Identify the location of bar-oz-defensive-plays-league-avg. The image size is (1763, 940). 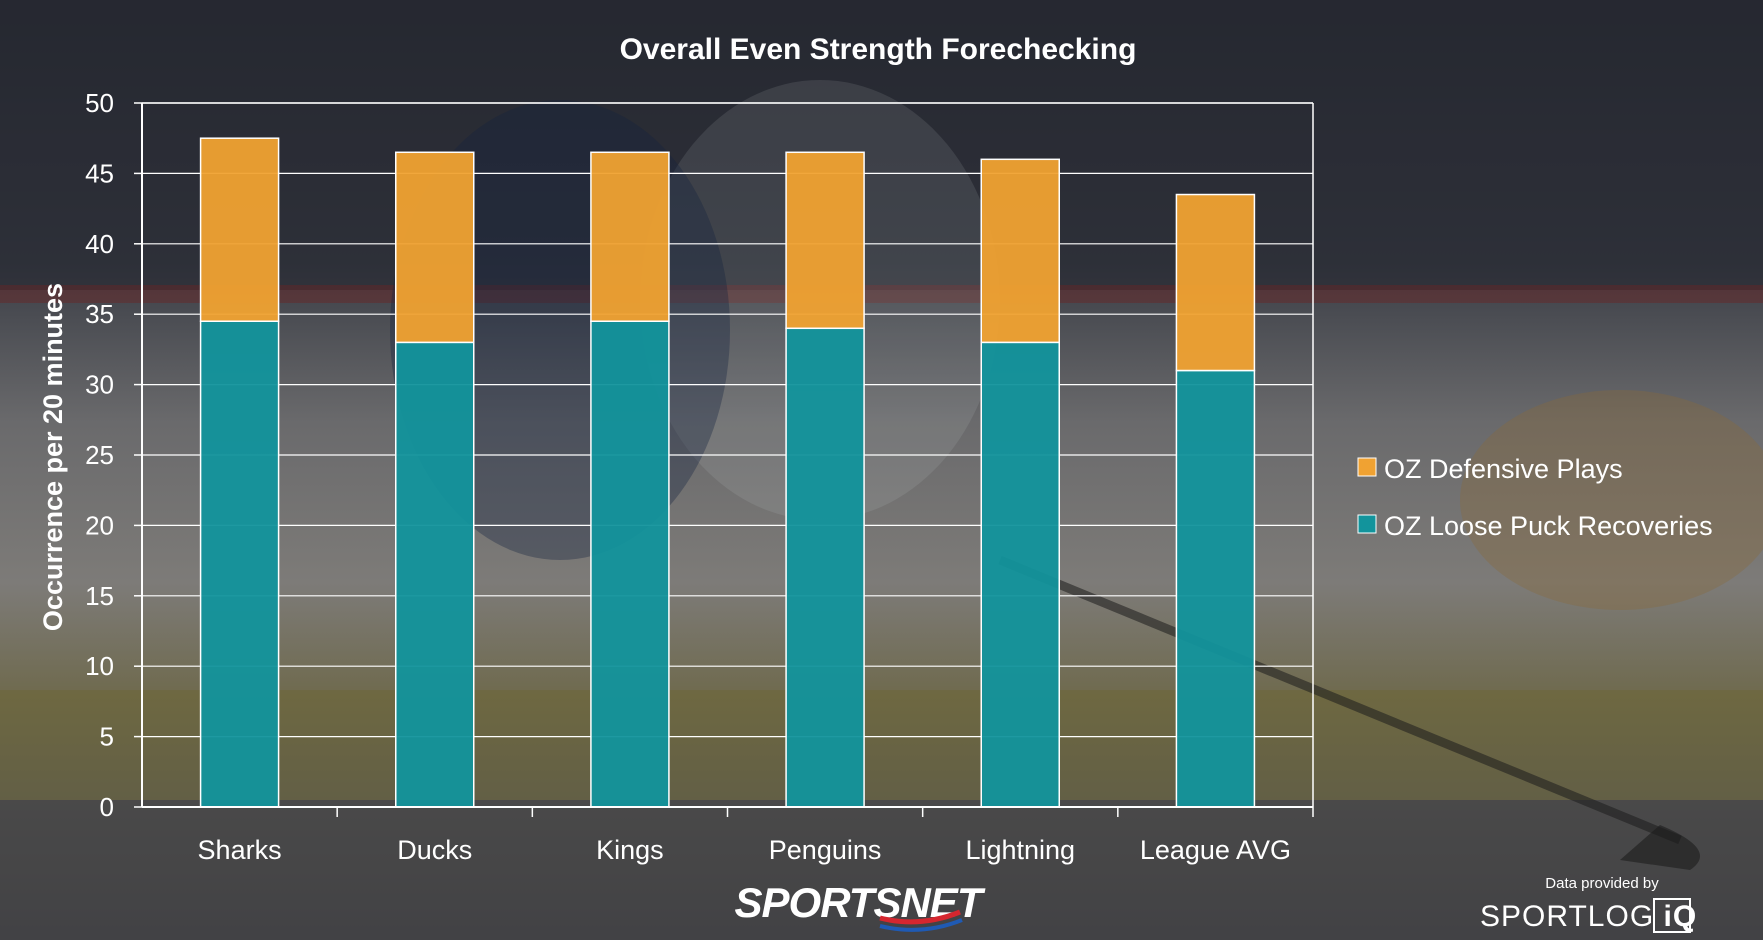
(1215, 282).